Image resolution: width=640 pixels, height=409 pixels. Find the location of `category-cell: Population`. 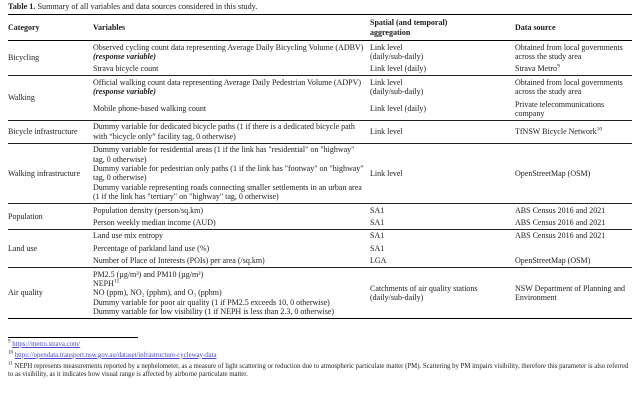

category-cell: Population is located at coordinates (25, 216).